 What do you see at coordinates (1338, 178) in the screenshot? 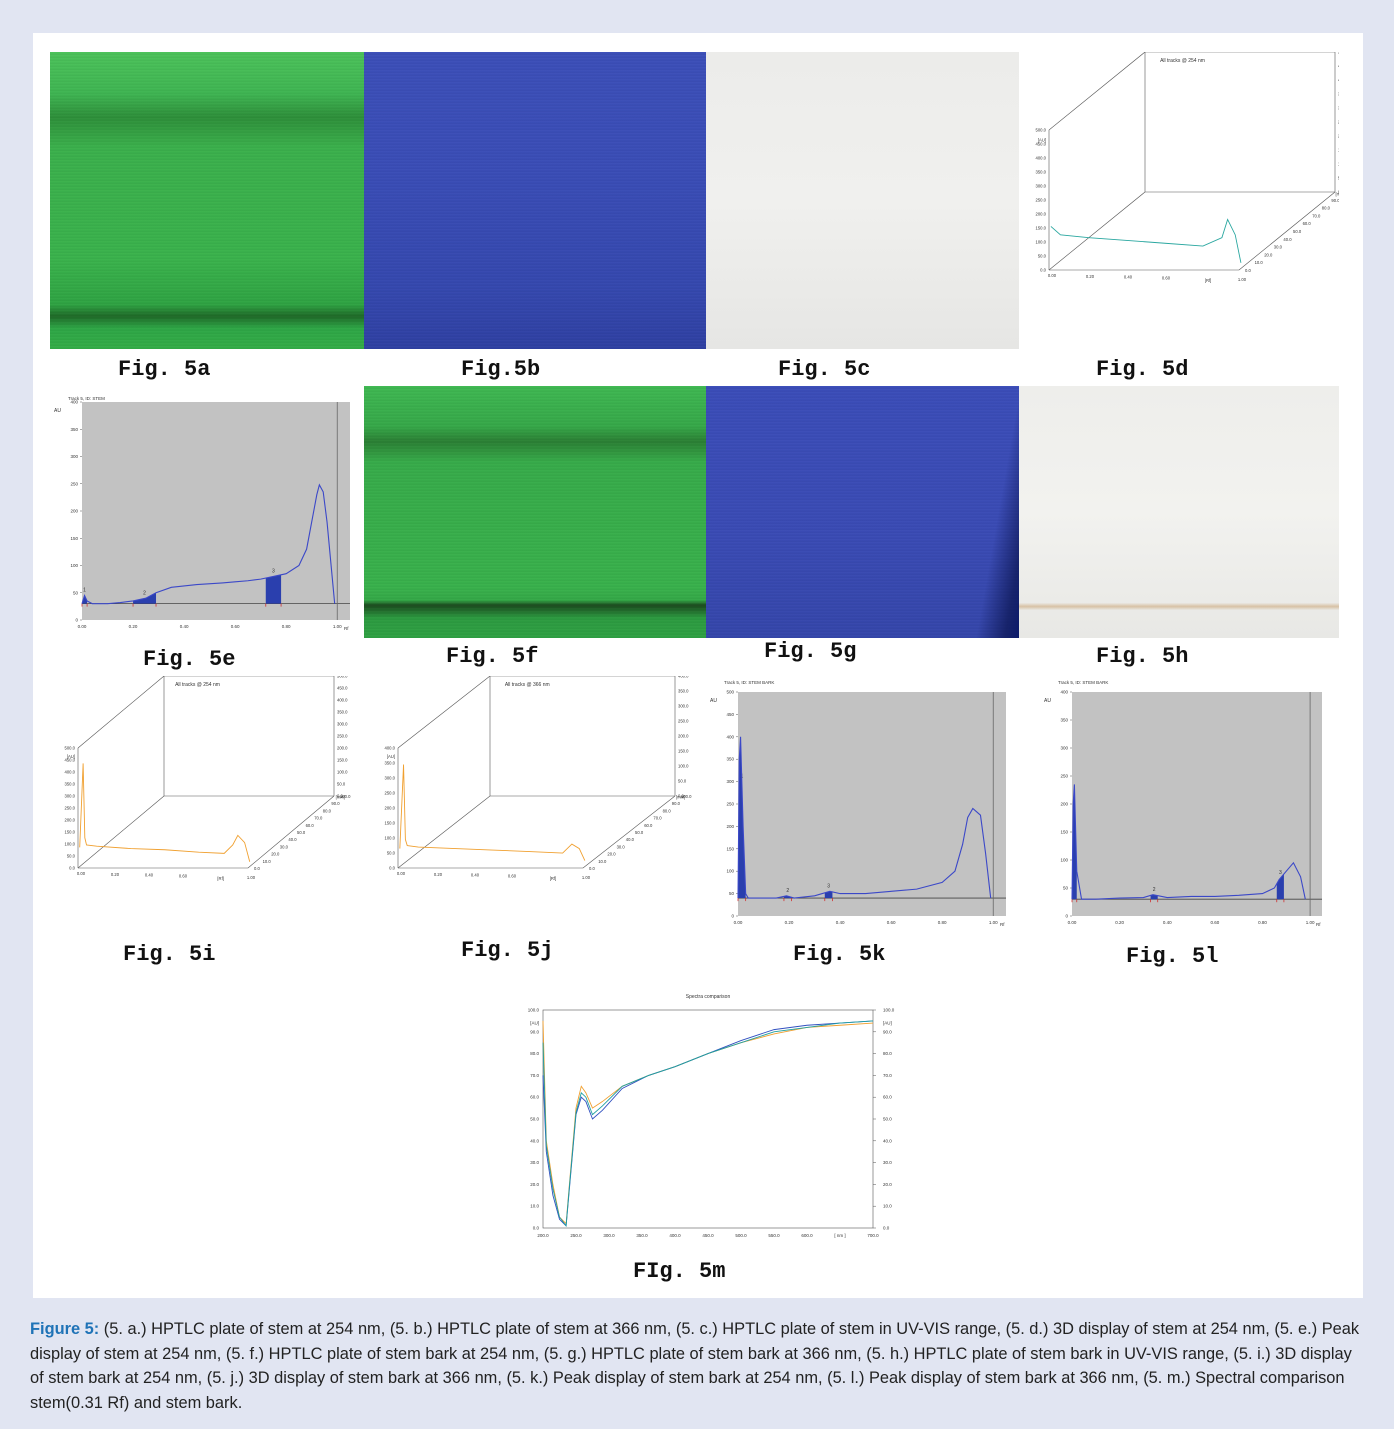
I see `y-tick-label-right: 50.0` at bounding box center [1338, 178].